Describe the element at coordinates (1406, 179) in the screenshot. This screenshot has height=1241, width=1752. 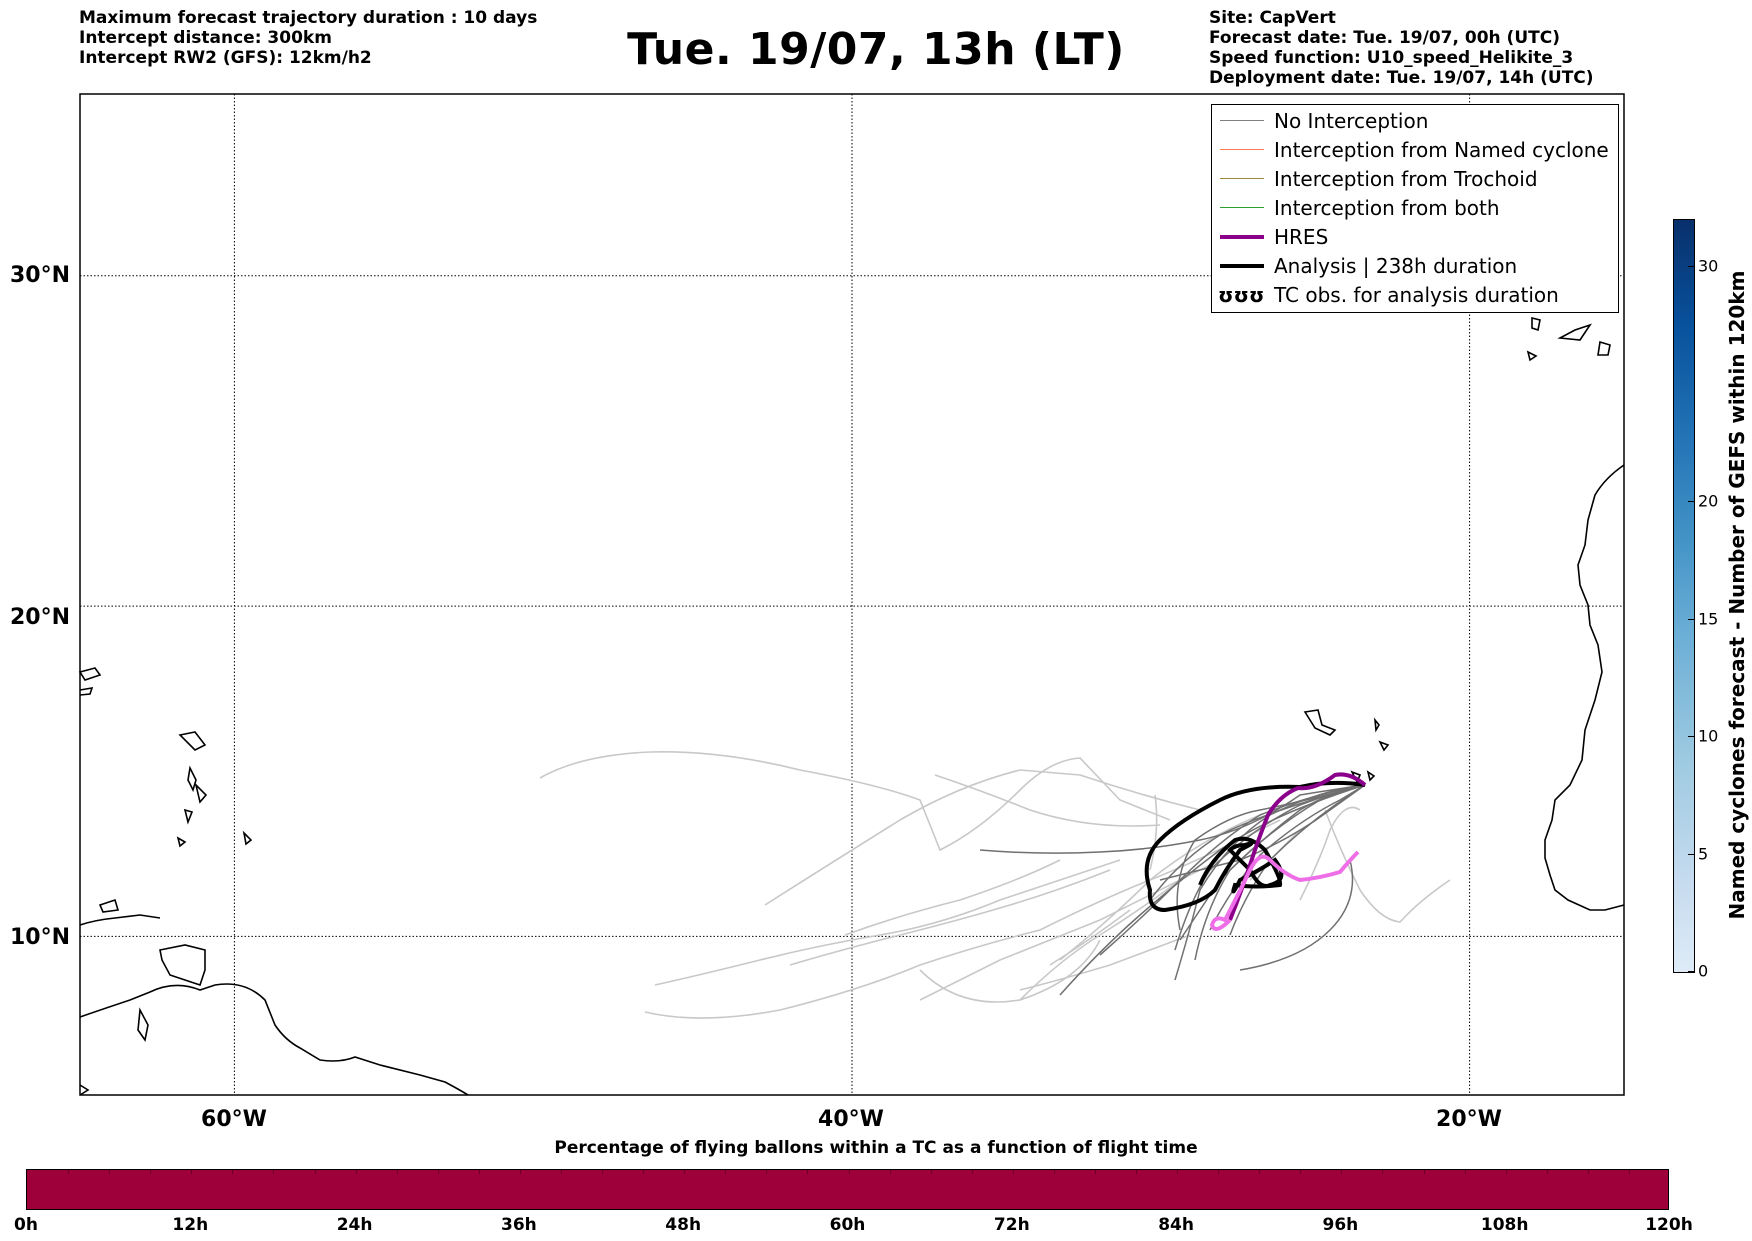
I see `legend-label: Interception from Trochoid` at that location.